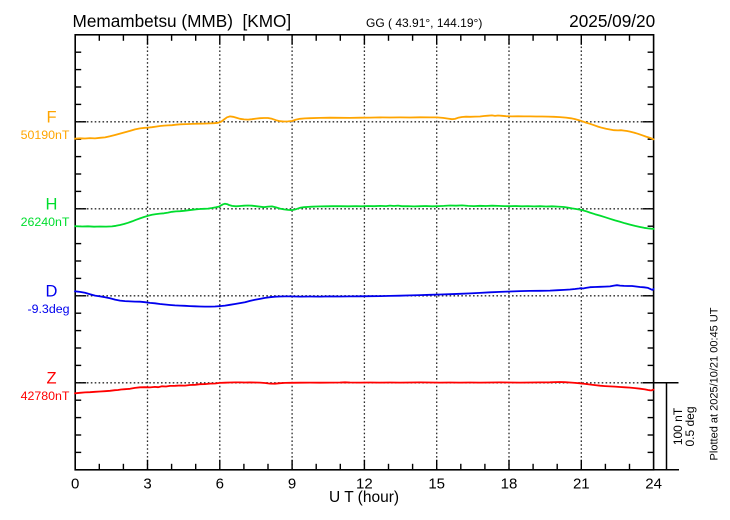 This screenshot has width=730, height=520. I want to click on svg-text: 26240nT, so click(45, 222).